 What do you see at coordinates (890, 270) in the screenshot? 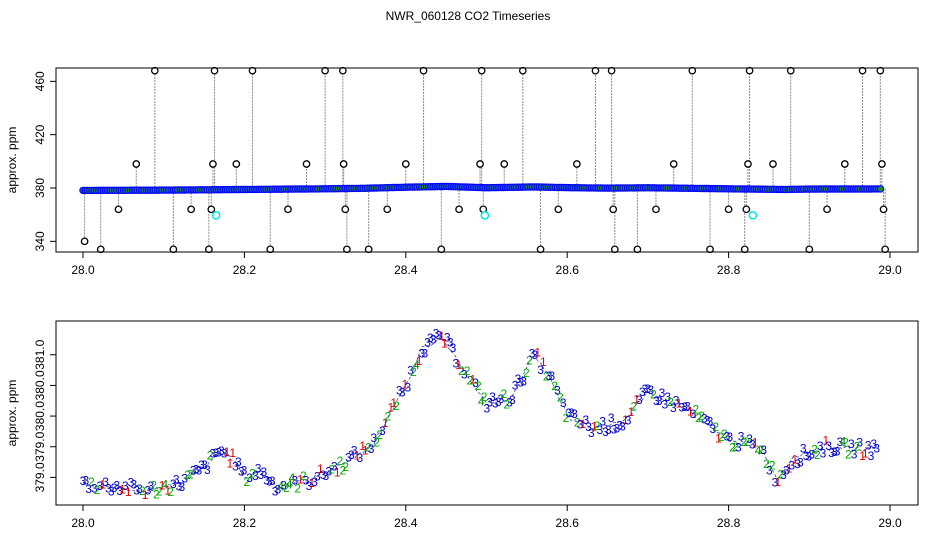
I see `top-x-tick-label: 29.0` at bounding box center [890, 270].